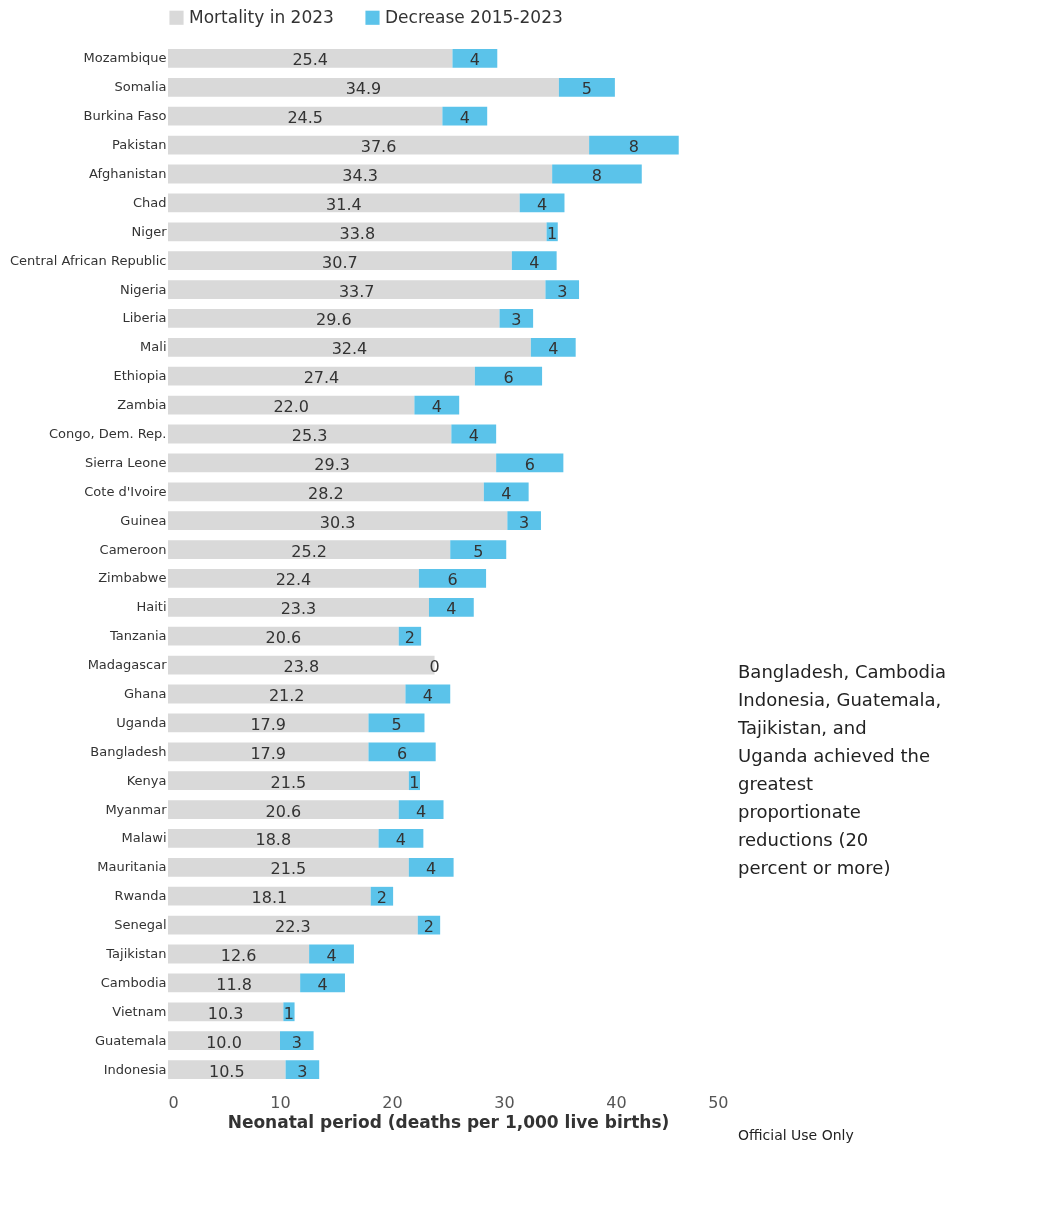 Image resolution: width=1056 pixels, height=1232 pixels. What do you see at coordinates (310, 60) in the screenshot?
I see `data-label: 25.4` at bounding box center [310, 60].